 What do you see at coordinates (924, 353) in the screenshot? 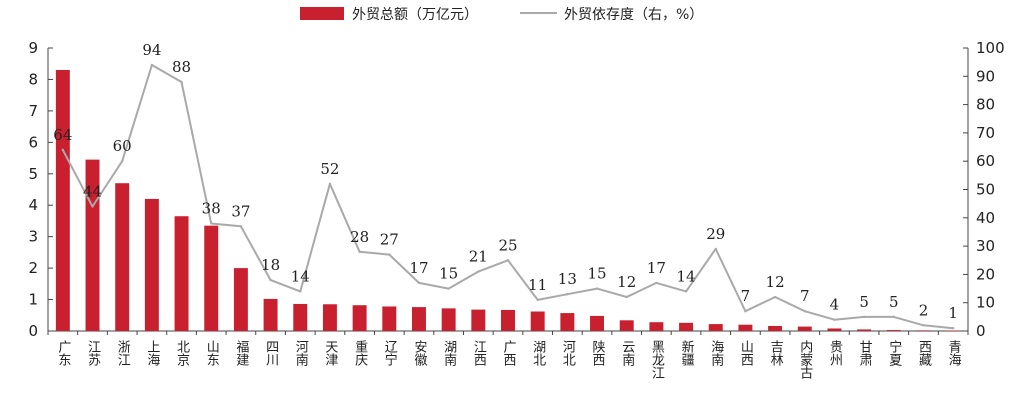
I see `category-label: 西藏` at bounding box center [924, 353].